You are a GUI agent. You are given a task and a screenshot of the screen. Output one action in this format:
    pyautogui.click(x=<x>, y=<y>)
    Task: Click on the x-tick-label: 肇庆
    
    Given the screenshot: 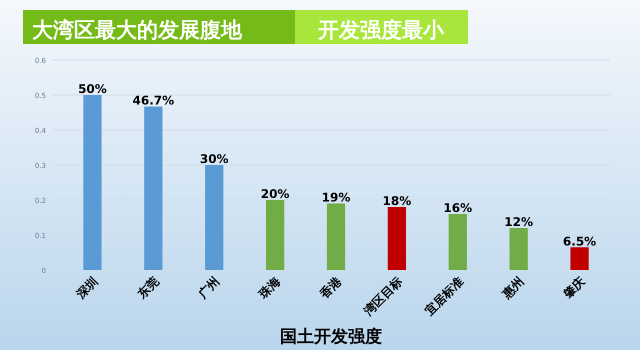 What is the action you would take?
    pyautogui.click(x=574, y=288)
    